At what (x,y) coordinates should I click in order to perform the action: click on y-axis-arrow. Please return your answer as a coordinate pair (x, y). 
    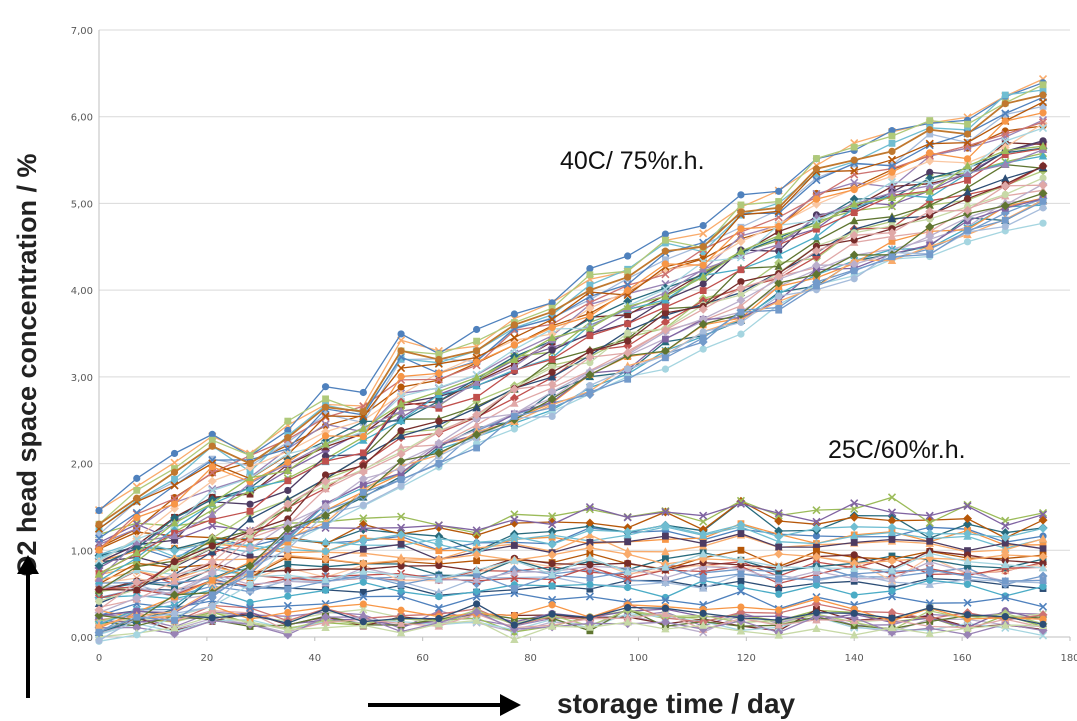
    Looking at the image, I should click on (28, 626).